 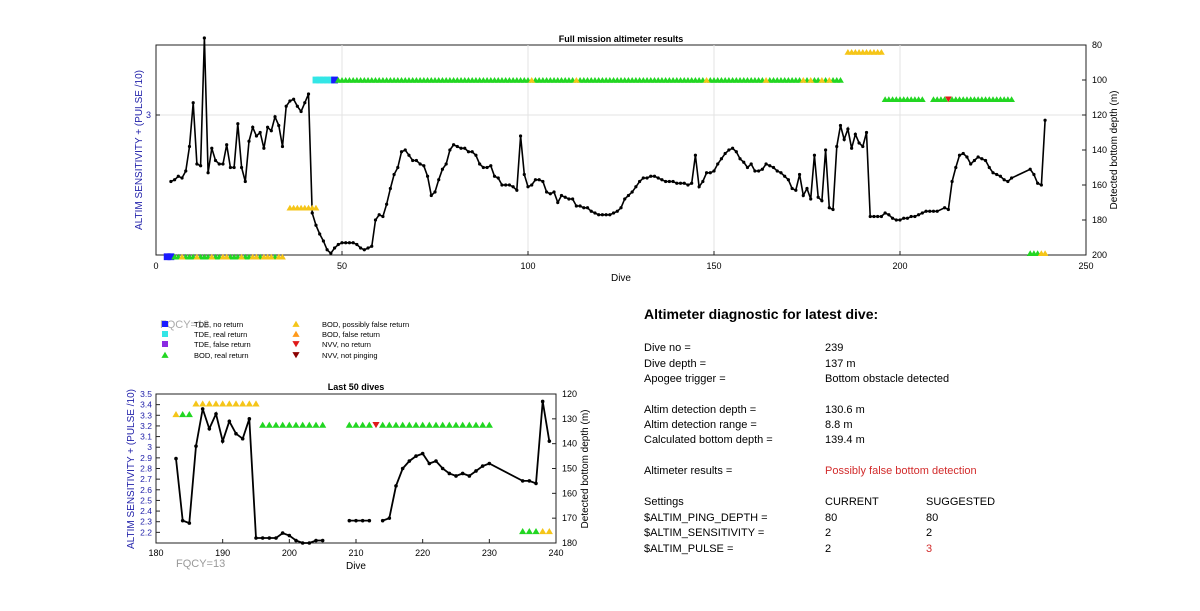 I want to click on pulse-label: $ALTIM_PULSE =, so click(x=689, y=549).